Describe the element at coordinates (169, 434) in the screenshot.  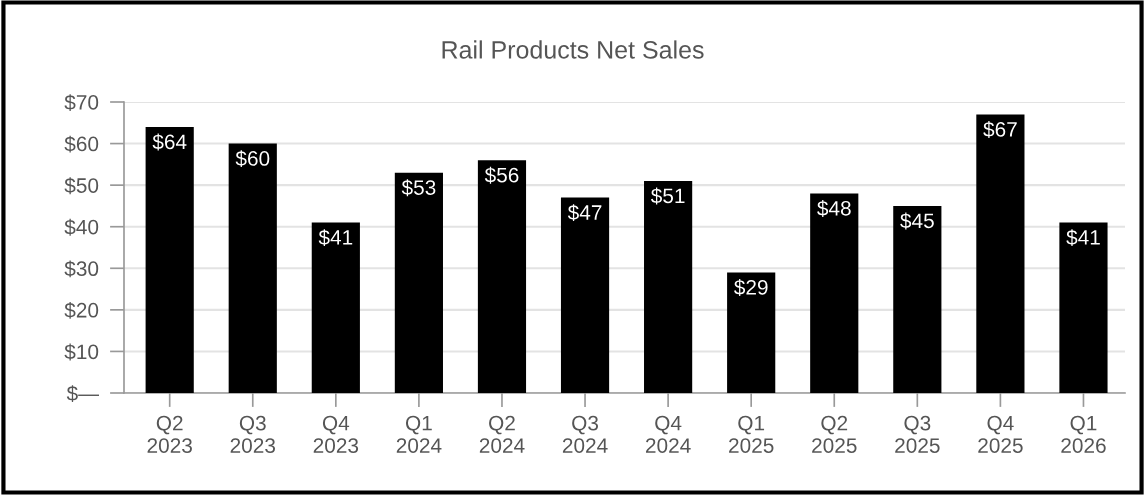
I see `x-tick-label: Q2 2023` at that location.